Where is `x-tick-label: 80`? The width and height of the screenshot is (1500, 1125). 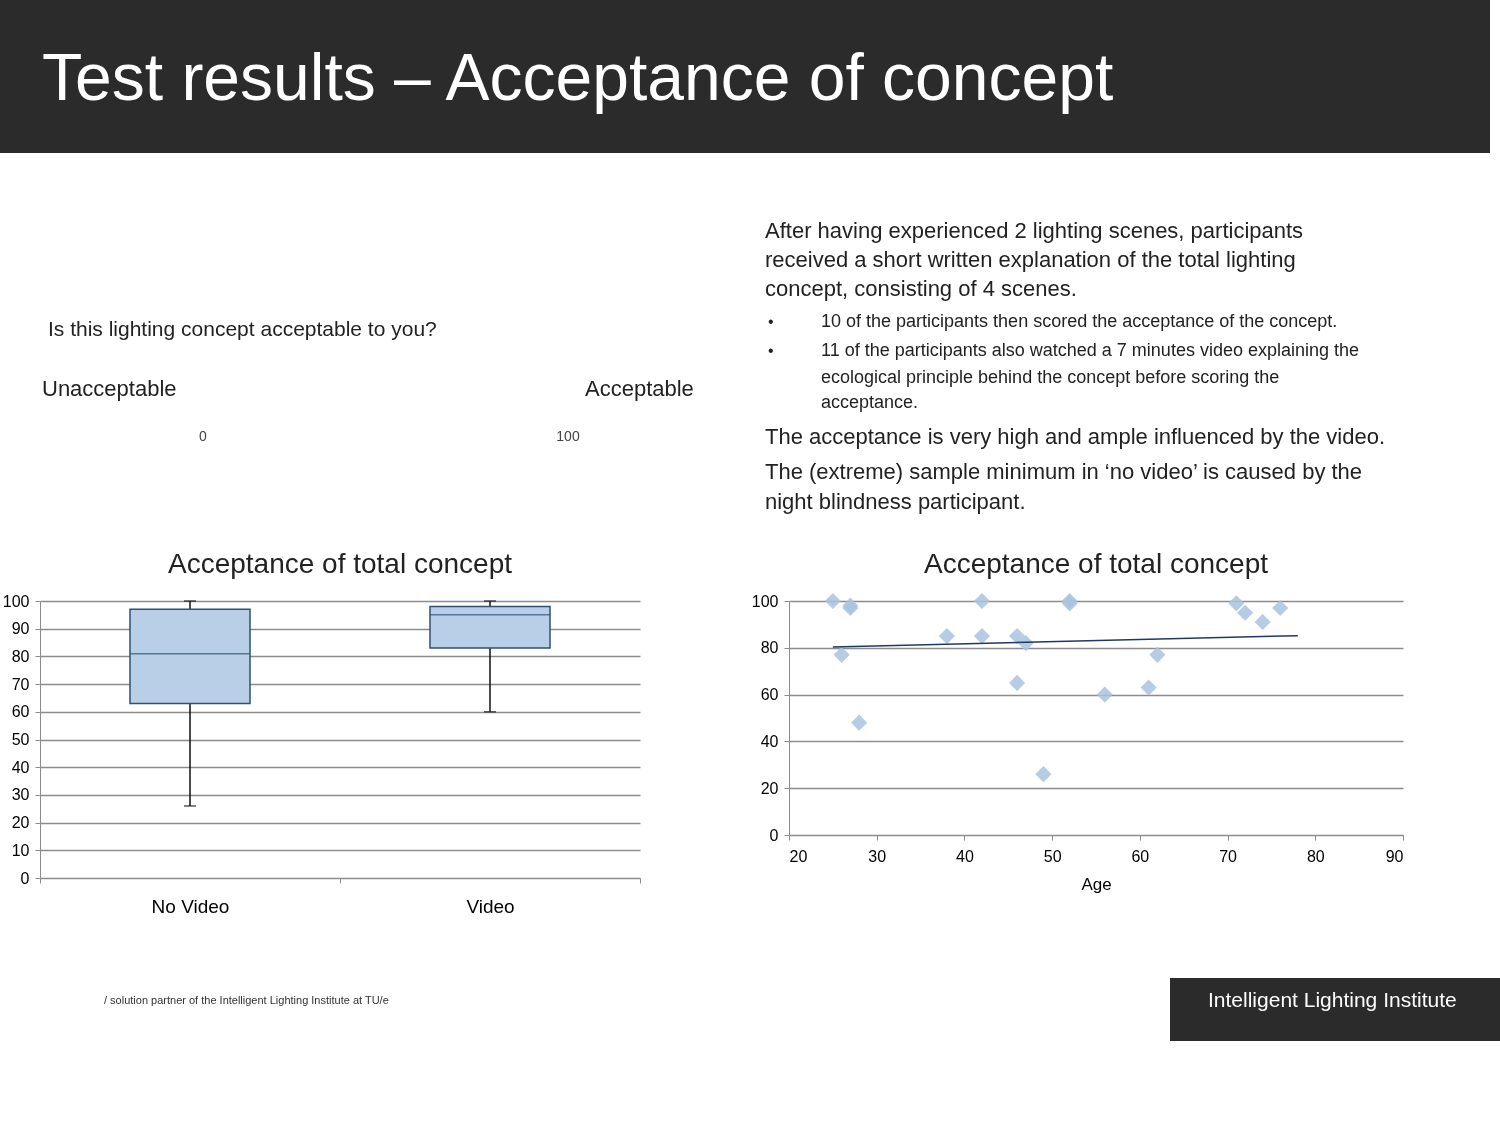
x-tick-label: 80 is located at coordinates (1315, 856).